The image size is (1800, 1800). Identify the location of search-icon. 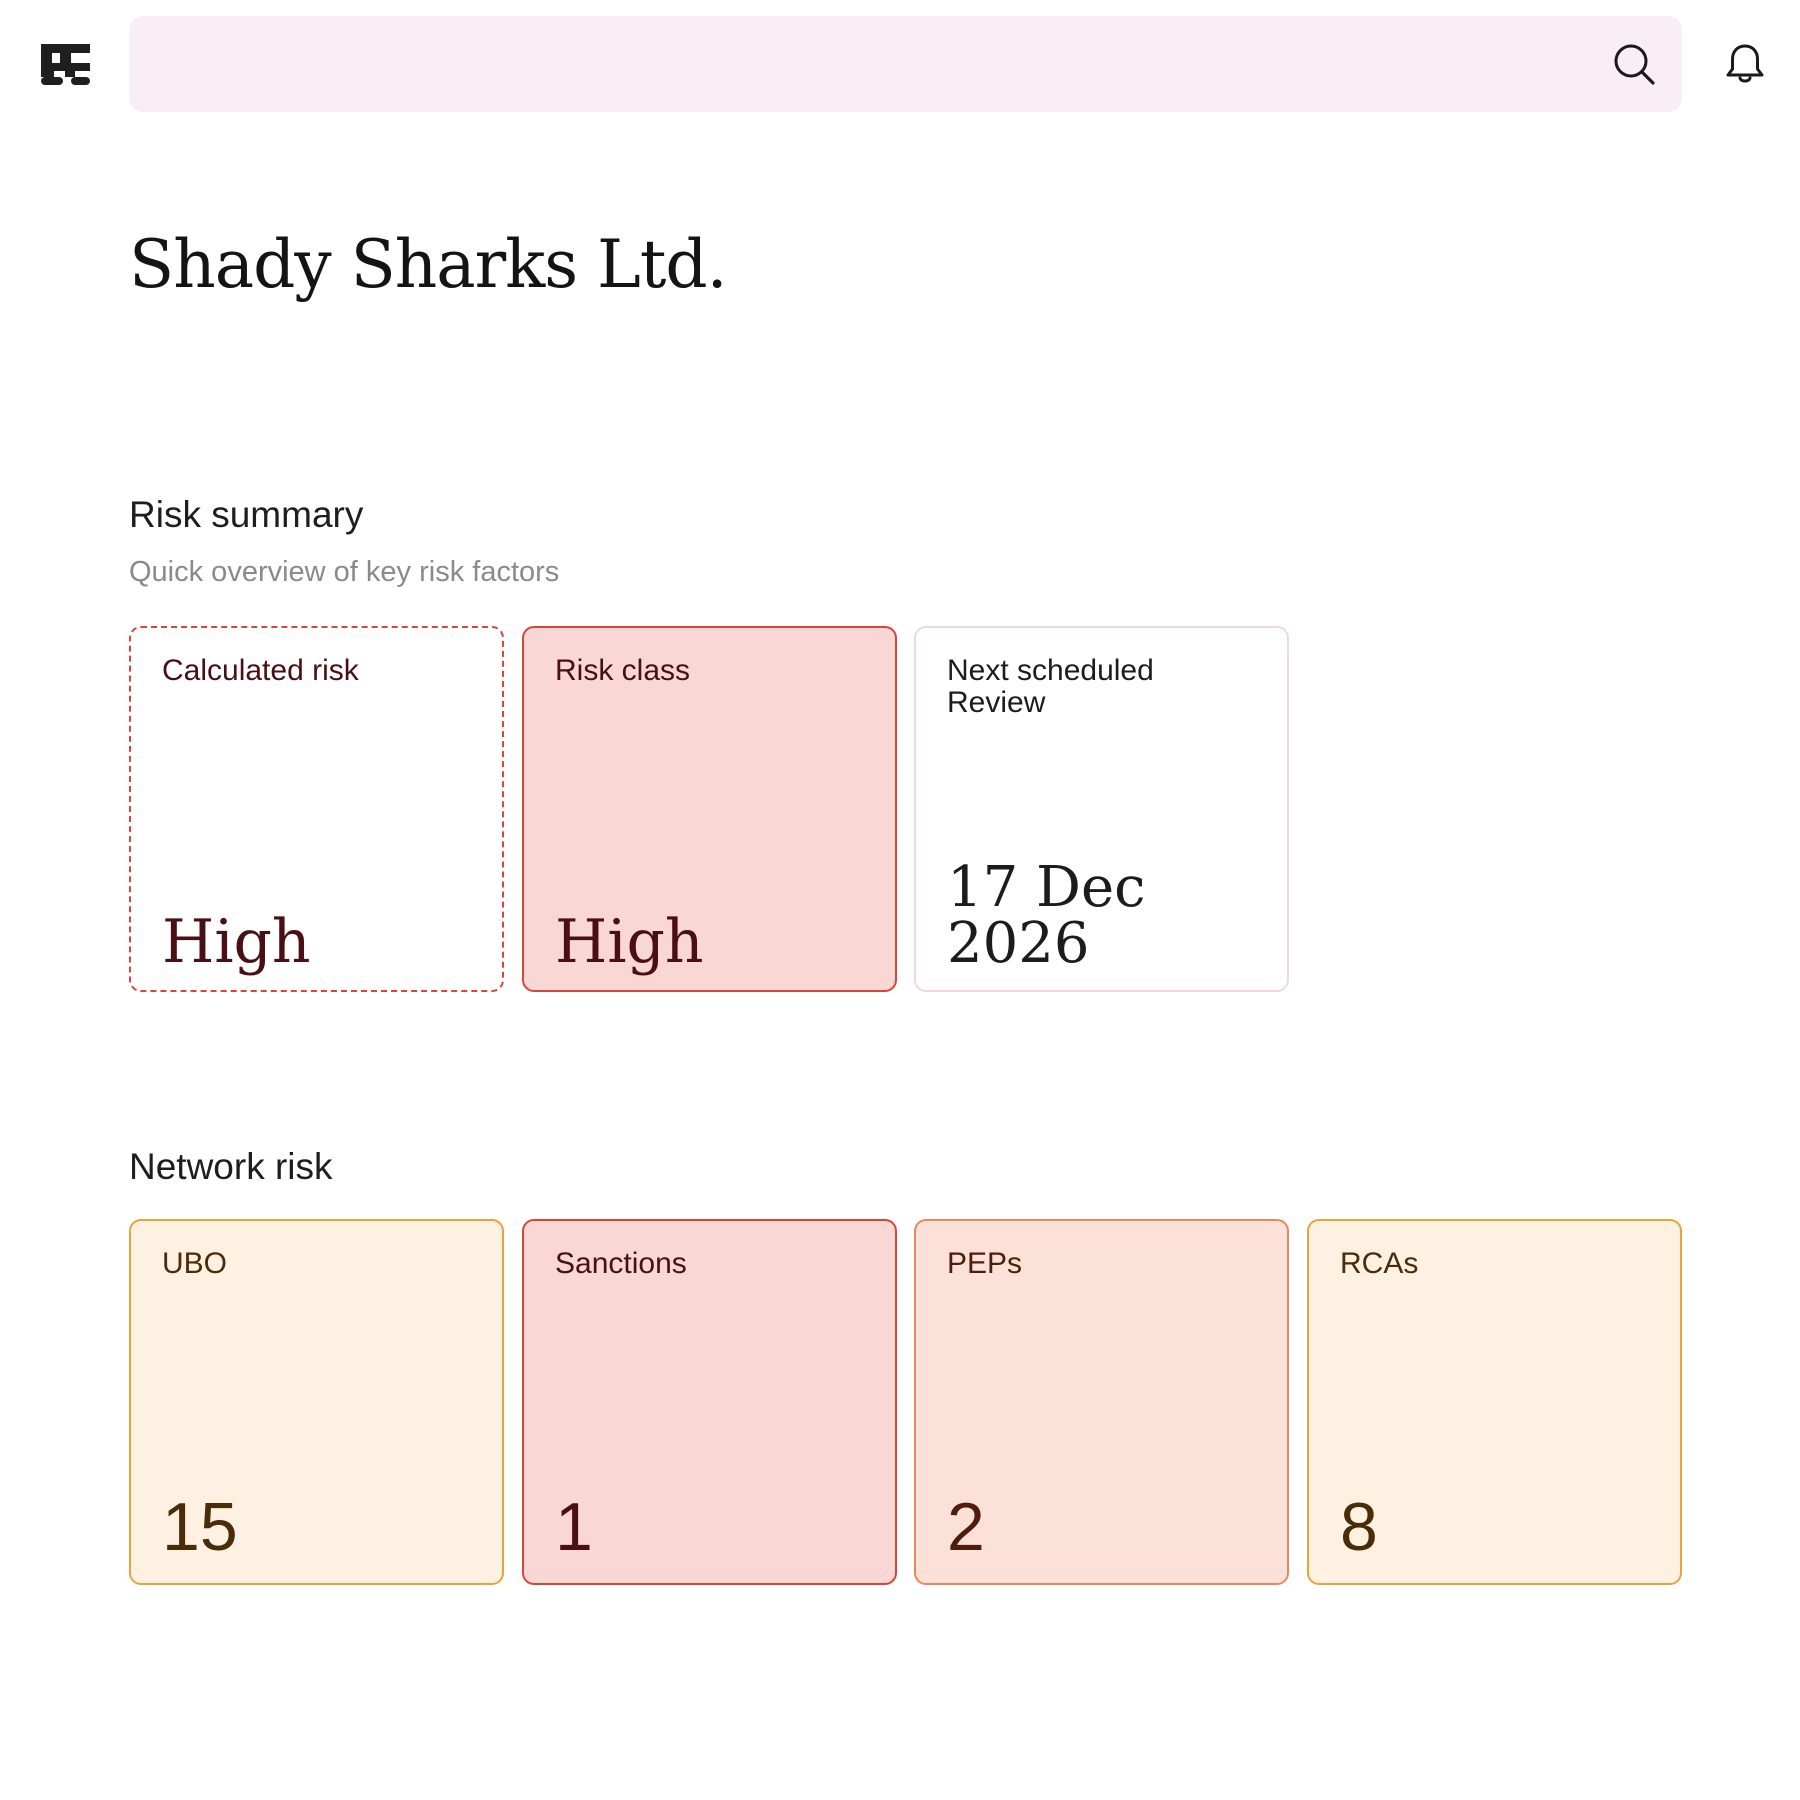
(1634, 64).